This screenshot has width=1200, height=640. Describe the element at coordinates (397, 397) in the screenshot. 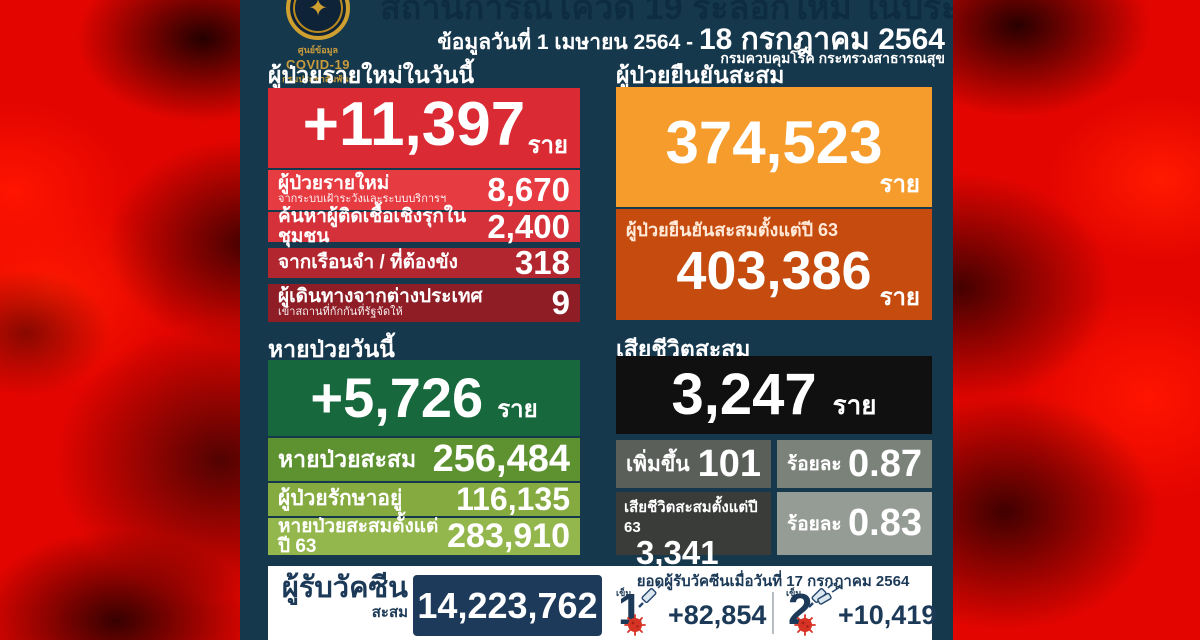

I see `recovered-value: +5,726` at that location.